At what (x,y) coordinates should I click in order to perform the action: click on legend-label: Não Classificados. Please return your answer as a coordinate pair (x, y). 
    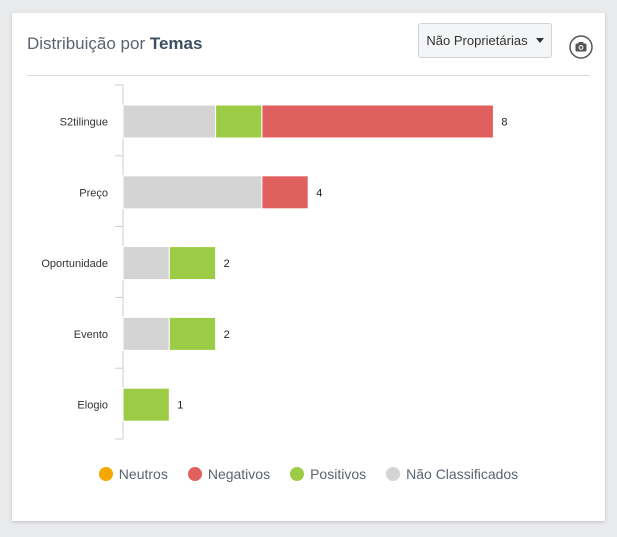
    Looking at the image, I should click on (462, 474).